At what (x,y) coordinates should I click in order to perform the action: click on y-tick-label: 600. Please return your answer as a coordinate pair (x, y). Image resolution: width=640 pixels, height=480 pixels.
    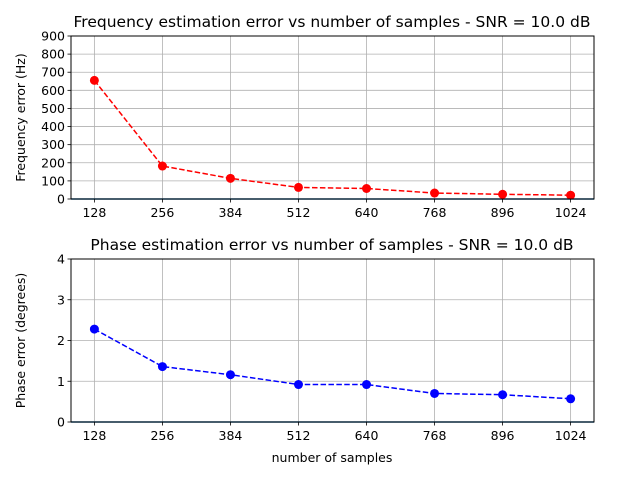
    Looking at the image, I should click on (53, 90).